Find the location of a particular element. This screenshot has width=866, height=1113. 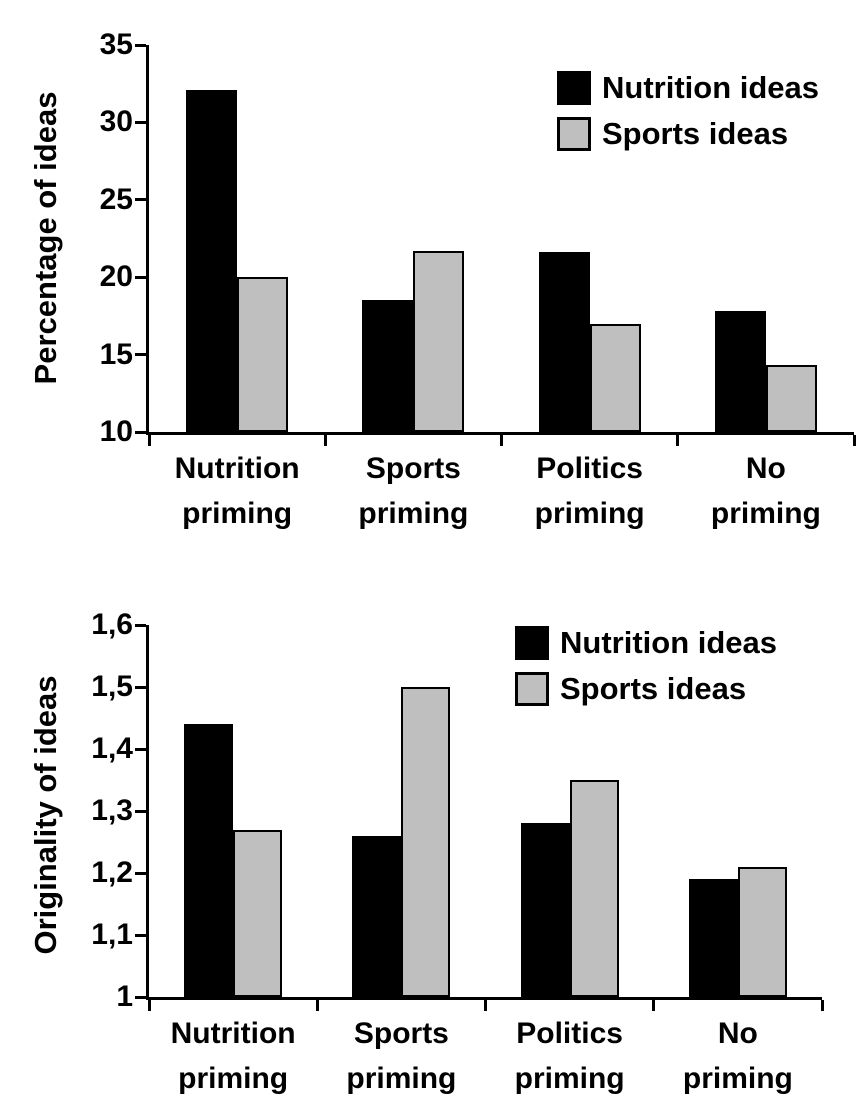

y-tick-label: 30 is located at coordinates (116, 122).